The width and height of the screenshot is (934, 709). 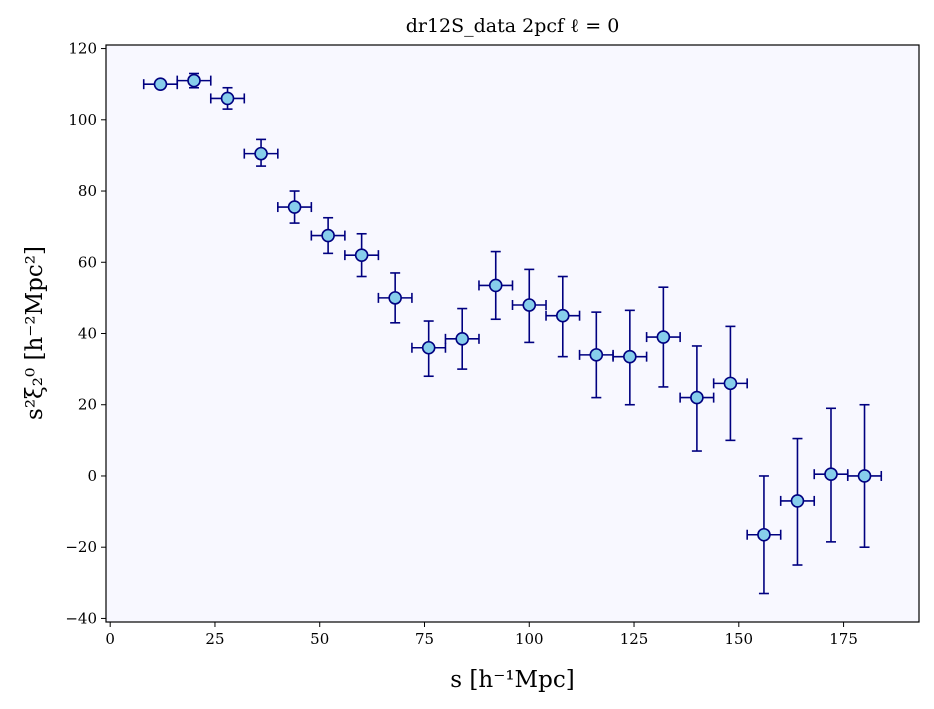 What do you see at coordinates (214, 639) in the screenshot?
I see `x-tick-label: 25` at bounding box center [214, 639].